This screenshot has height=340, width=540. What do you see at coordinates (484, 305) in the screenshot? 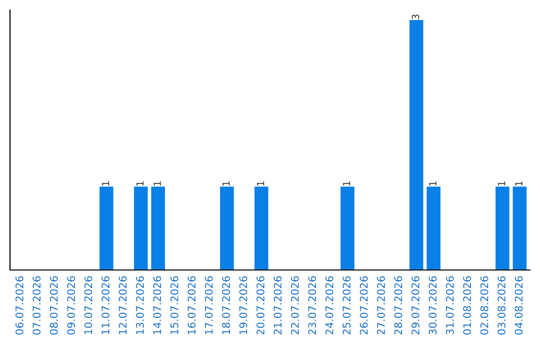
I see `x-tick-label: 02.08.2026` at bounding box center [484, 305].